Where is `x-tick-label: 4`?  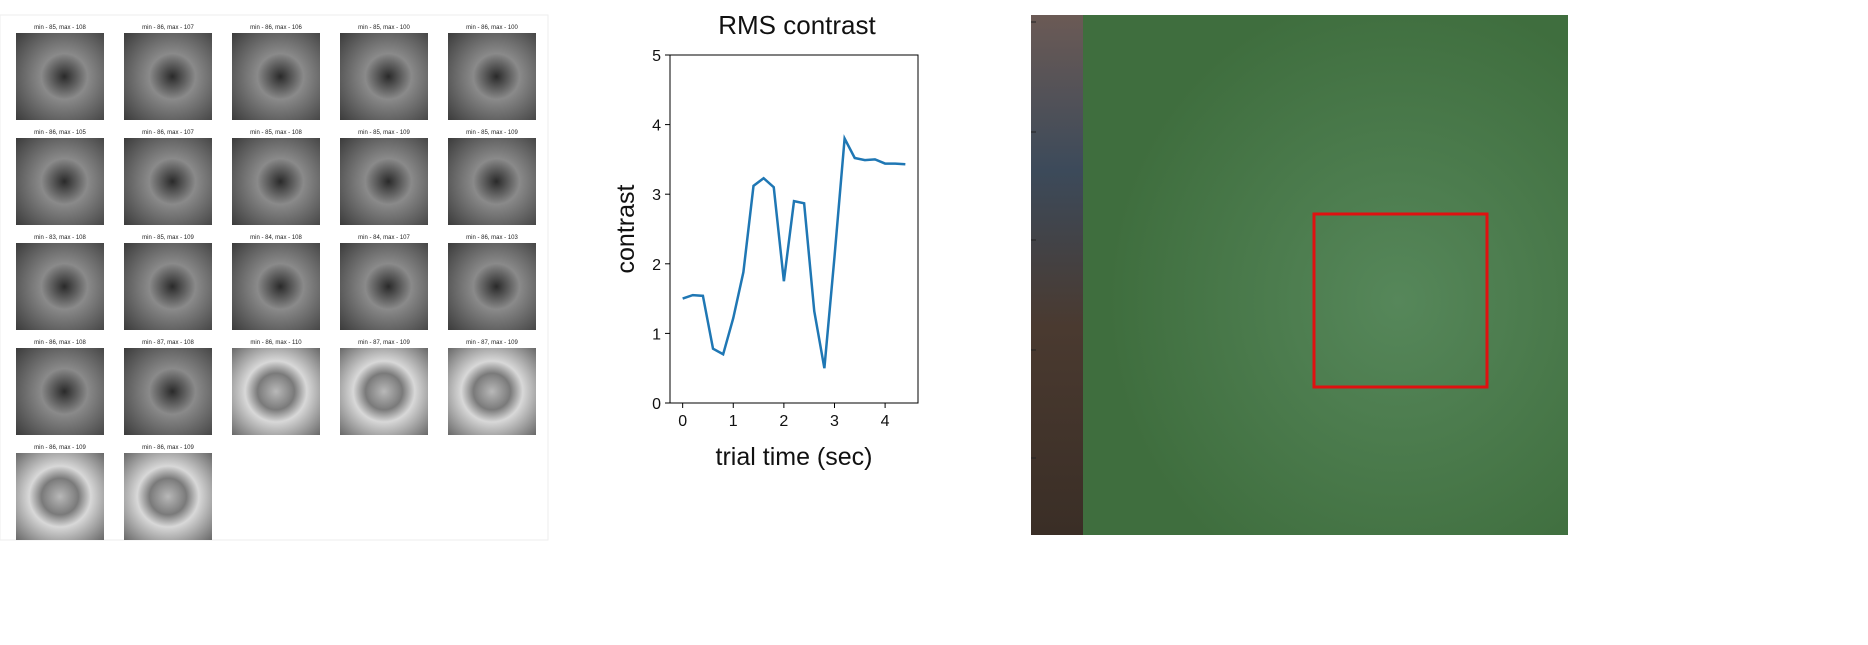
x-tick-label: 4 is located at coordinates (885, 421).